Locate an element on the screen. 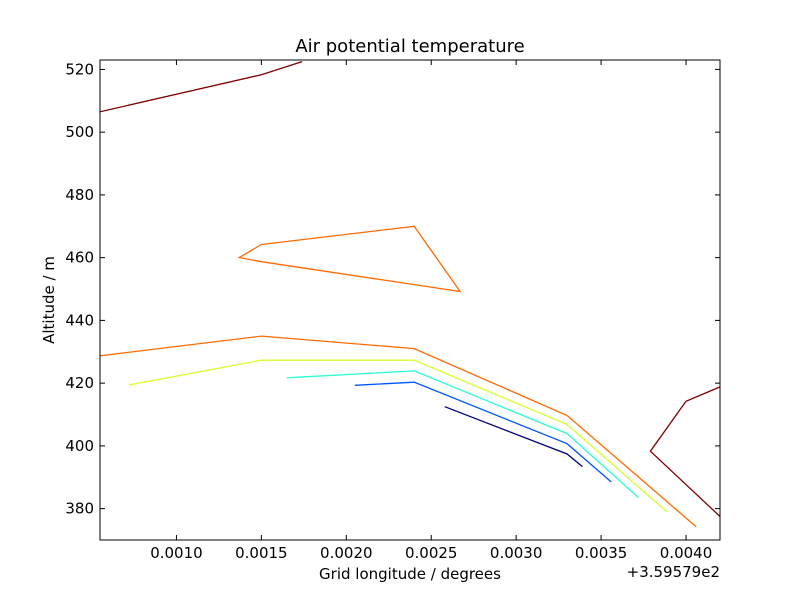  y-tick-label: 400 is located at coordinates (79, 446).